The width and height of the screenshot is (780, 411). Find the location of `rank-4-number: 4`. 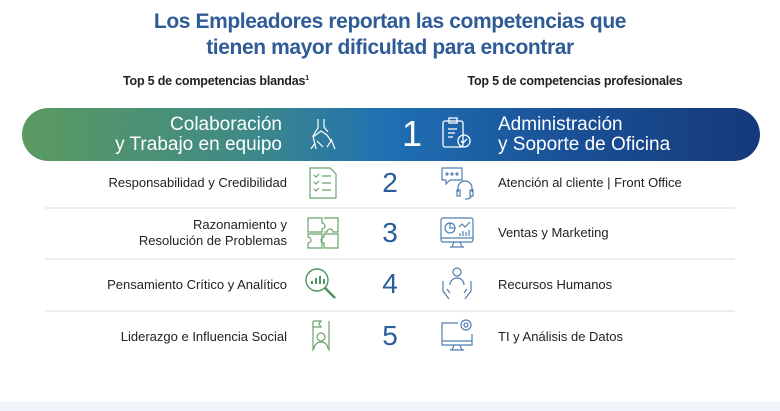

rank-4-number: 4 is located at coordinates (390, 283).